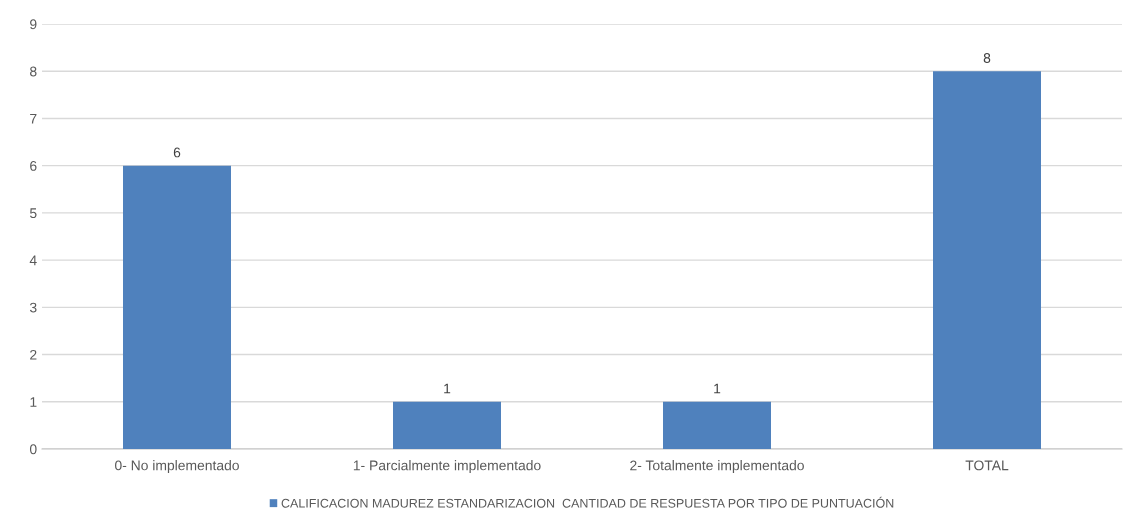  Describe the element at coordinates (447, 467) in the screenshot. I see `x-tick-label: 1- Parcialmente implementado` at that location.